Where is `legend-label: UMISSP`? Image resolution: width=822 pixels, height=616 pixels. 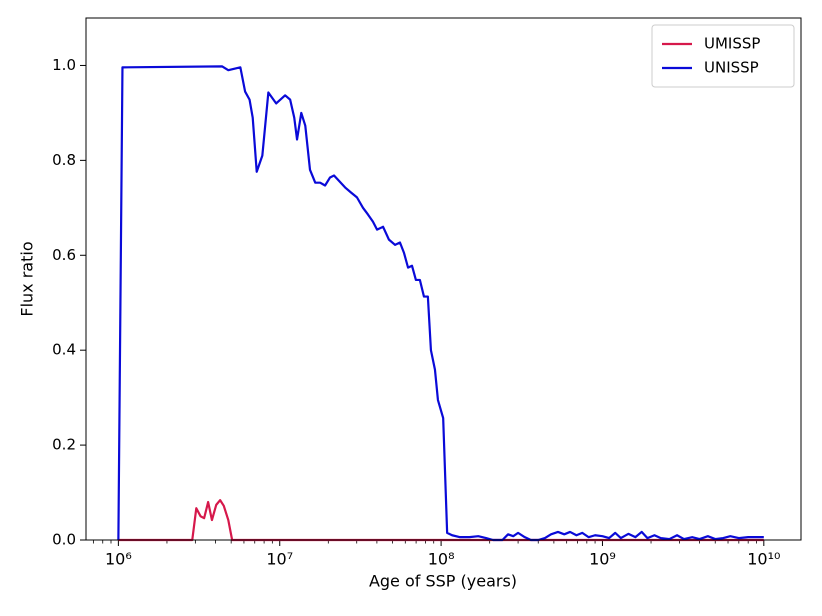
legend-label: UMISSP is located at coordinates (732, 44).